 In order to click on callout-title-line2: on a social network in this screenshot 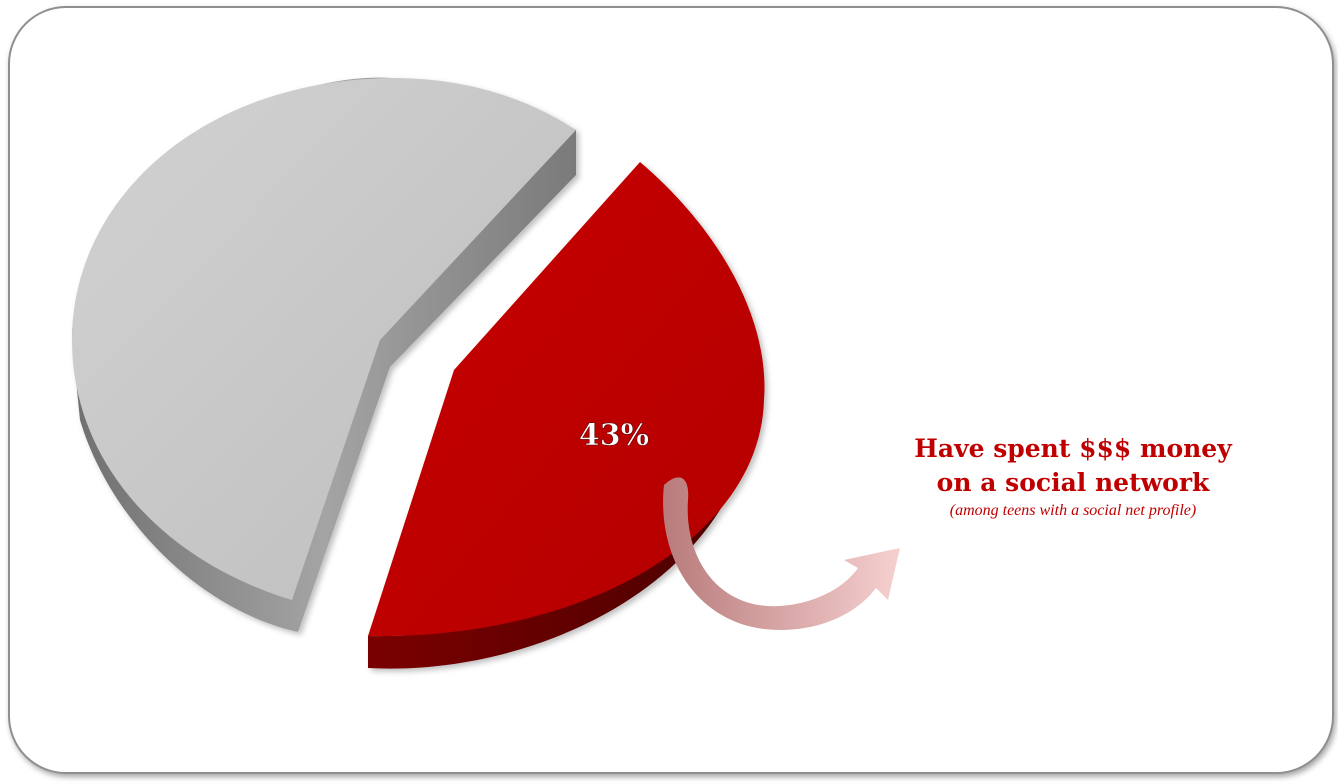, I will do `click(1073, 482)`.